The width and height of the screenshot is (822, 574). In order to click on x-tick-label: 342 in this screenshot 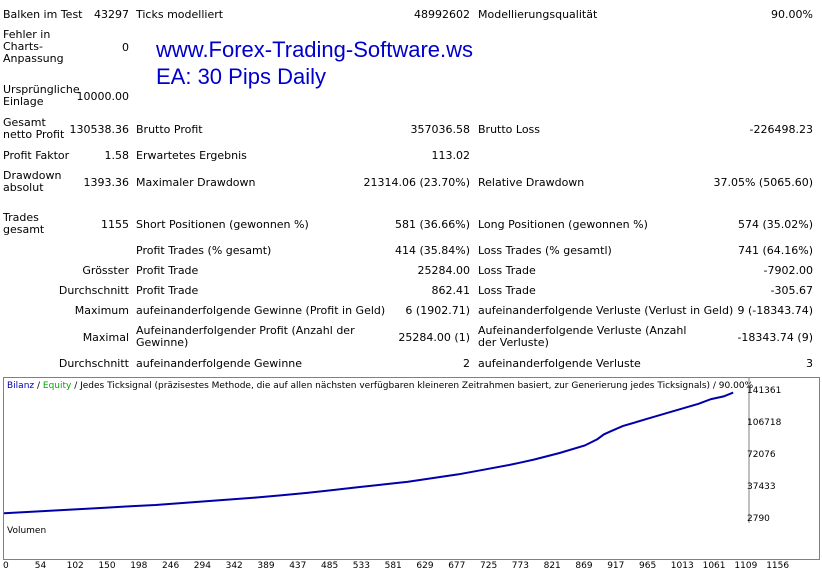, I will do `click(234, 566)`.